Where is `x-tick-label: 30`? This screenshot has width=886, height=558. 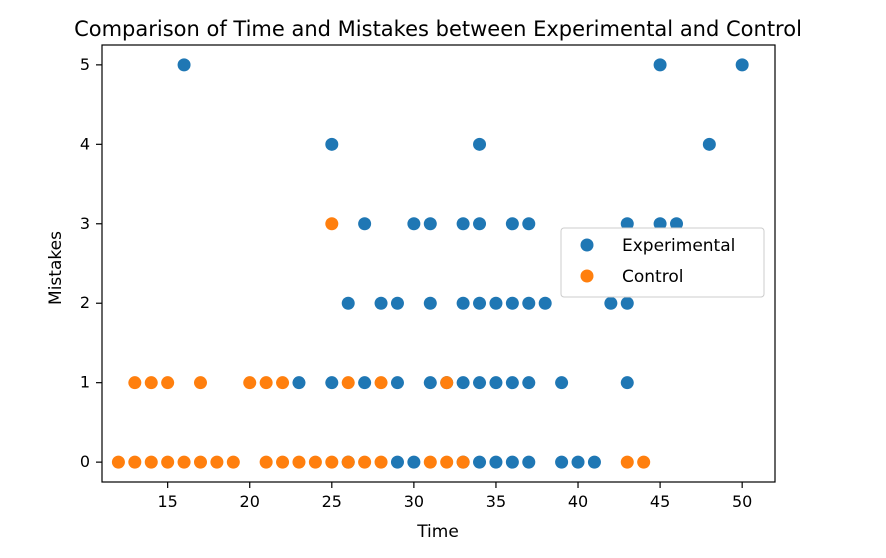 x-tick-label: 30 is located at coordinates (414, 501).